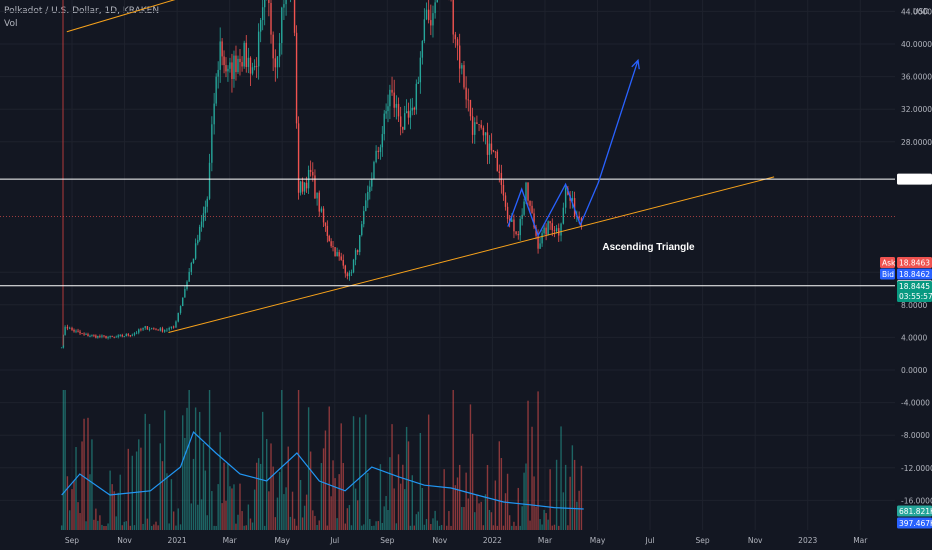 This screenshot has height=550, width=932. I want to click on price-tick-label: 36.0000, so click(916, 77).